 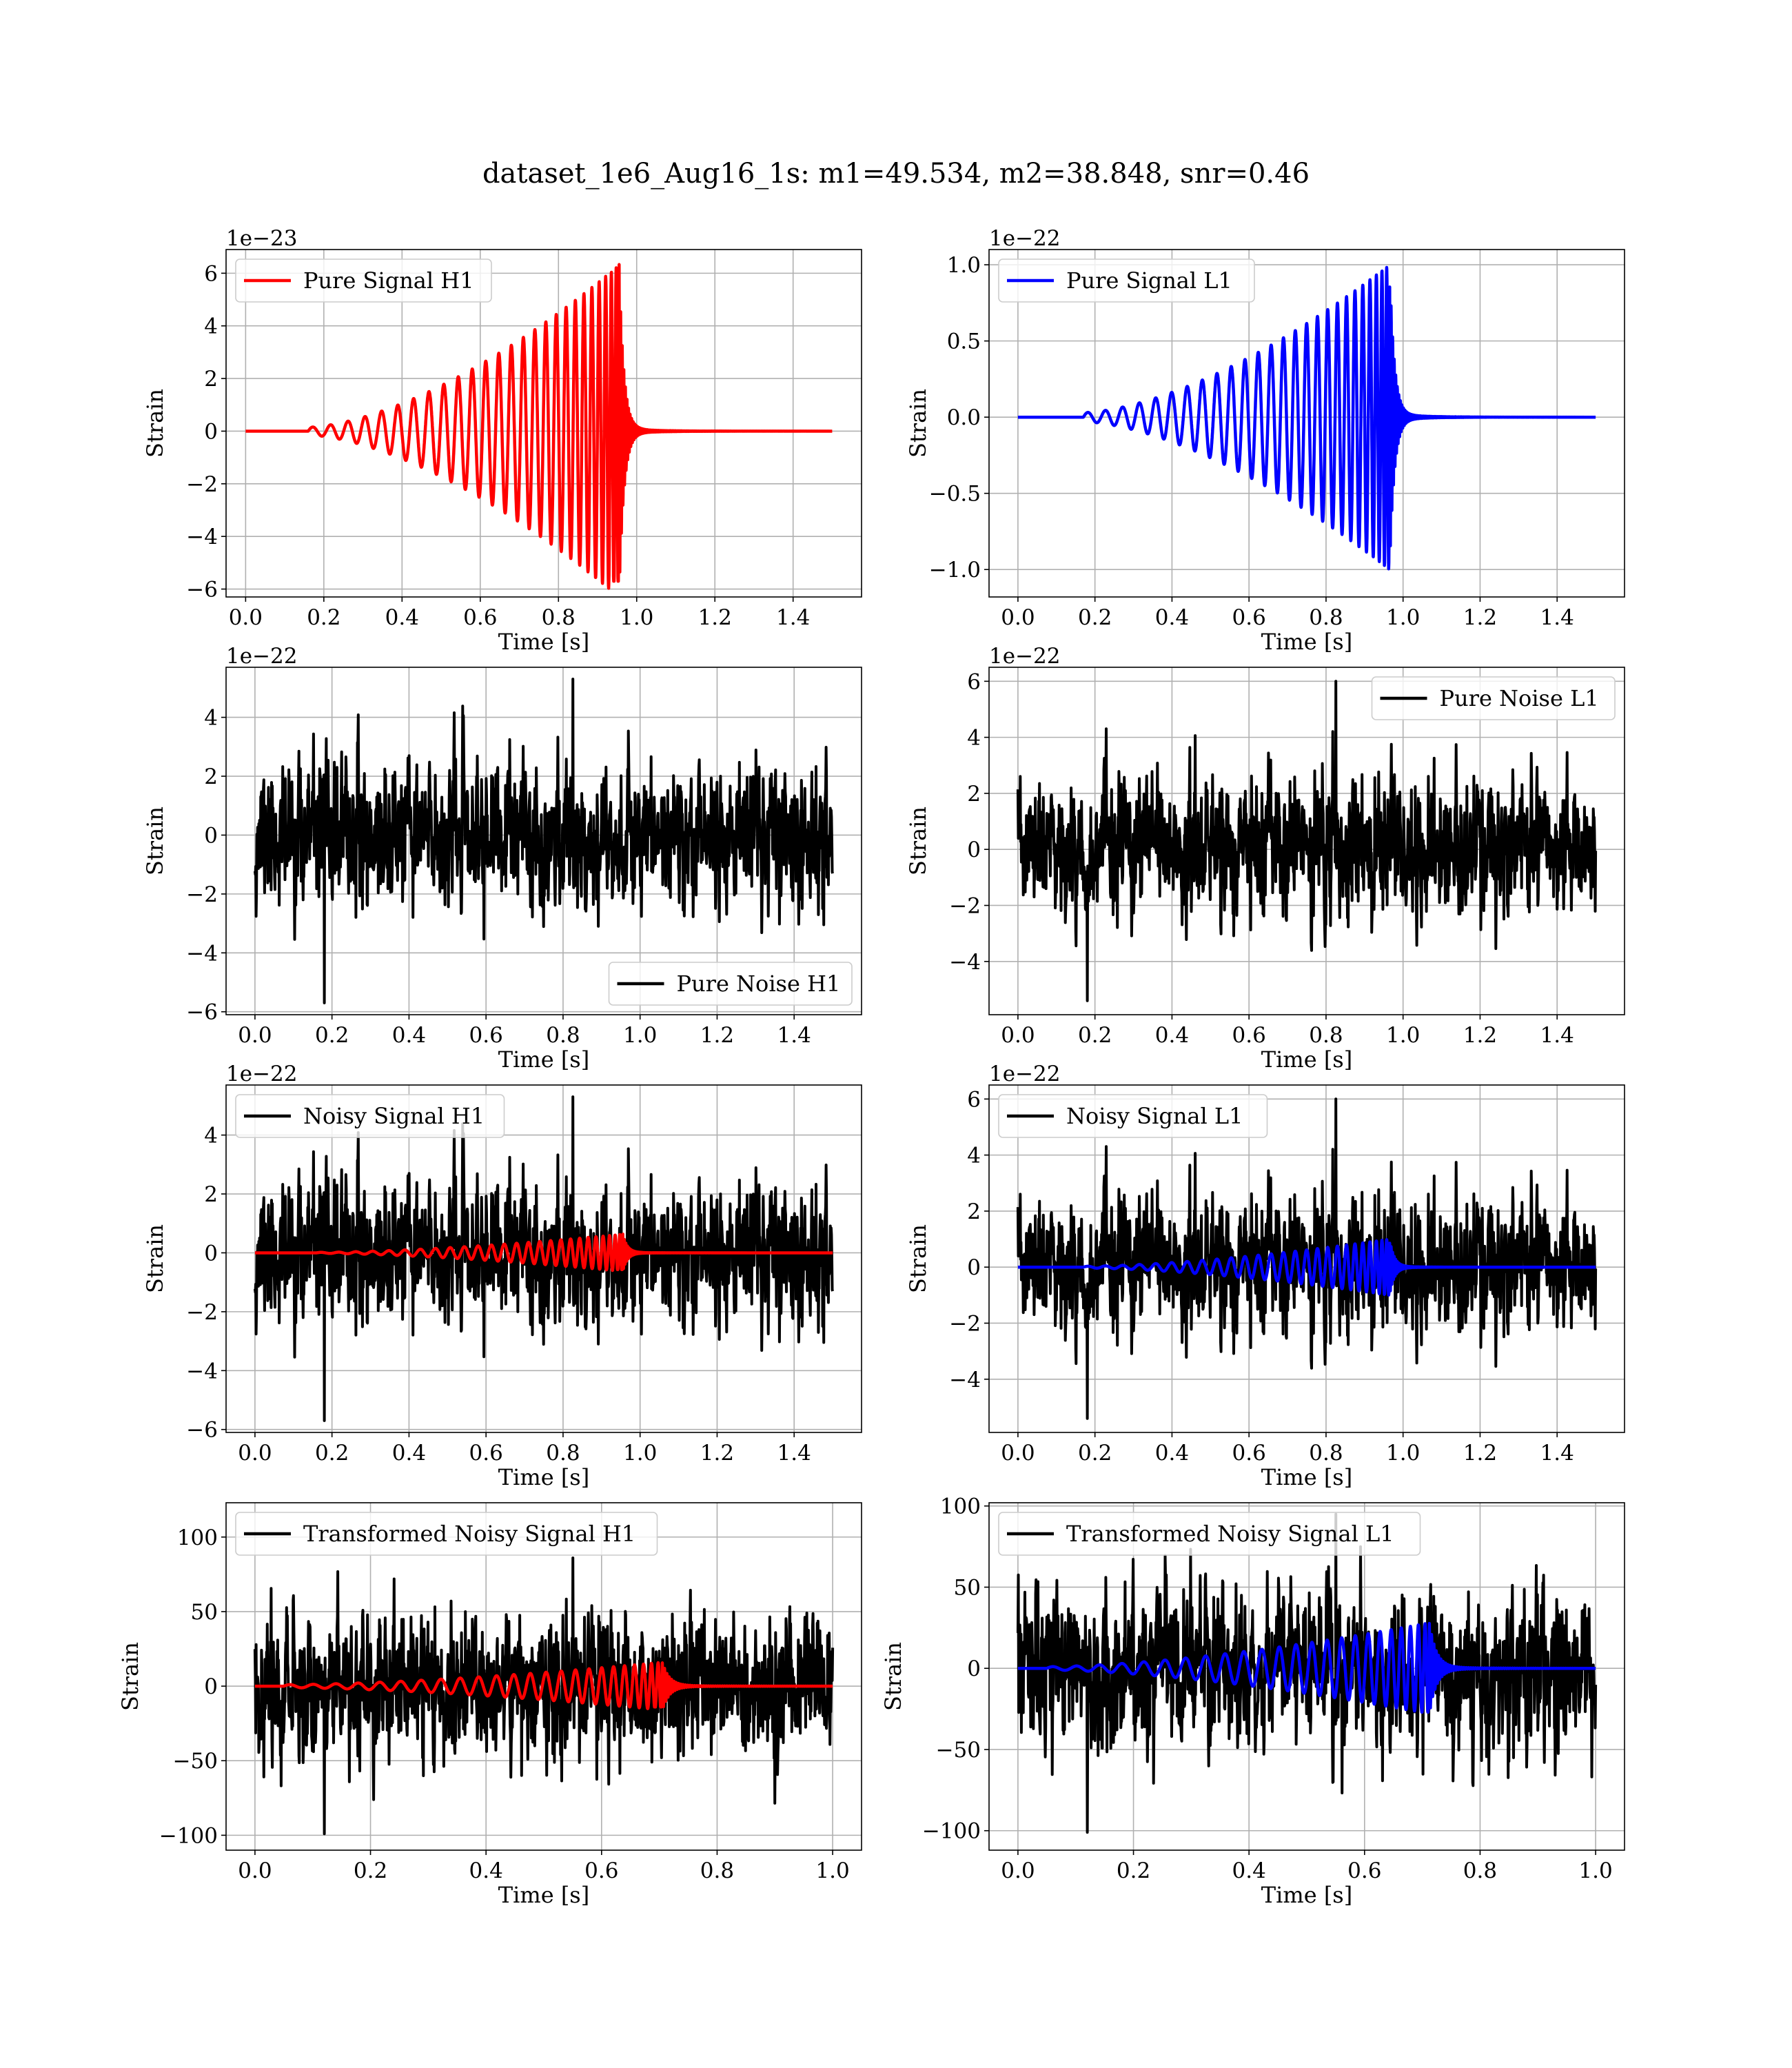 What do you see at coordinates (469, 1534) in the screenshot?
I see `legend-label: Transformed Noisy Signal H1` at bounding box center [469, 1534].